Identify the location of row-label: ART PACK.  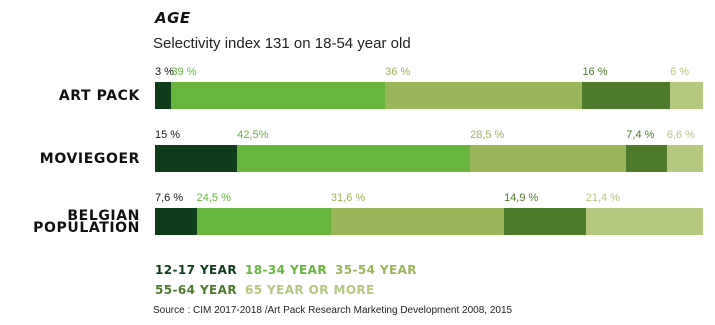
(70, 95).